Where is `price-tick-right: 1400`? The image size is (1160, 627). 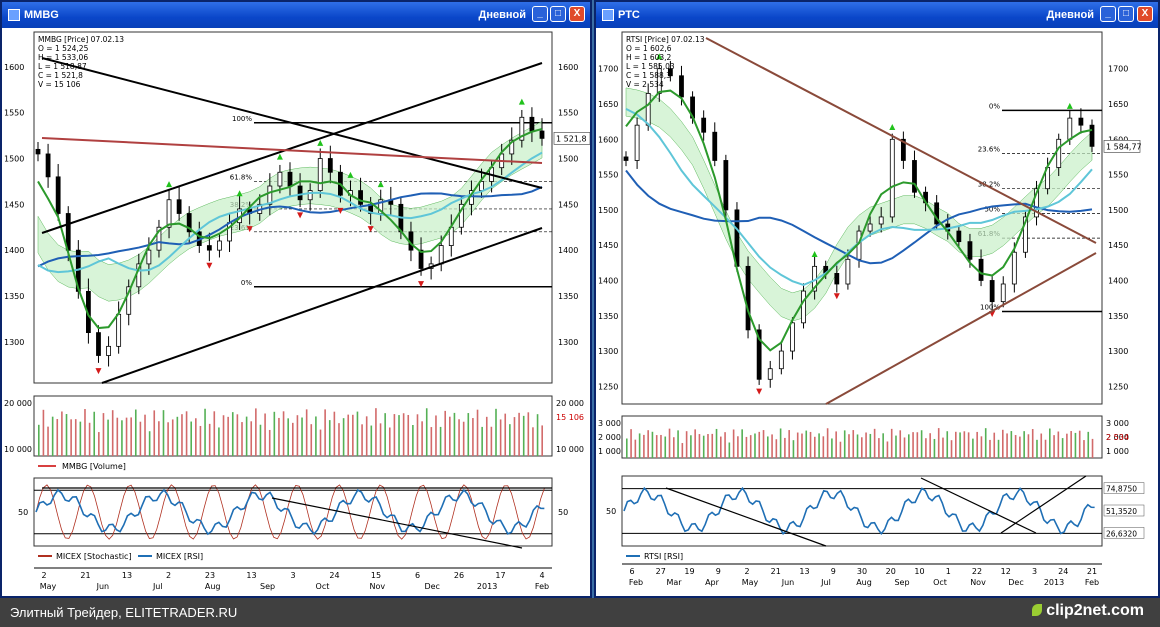
price-tick-right: 1400 is located at coordinates (1118, 280).